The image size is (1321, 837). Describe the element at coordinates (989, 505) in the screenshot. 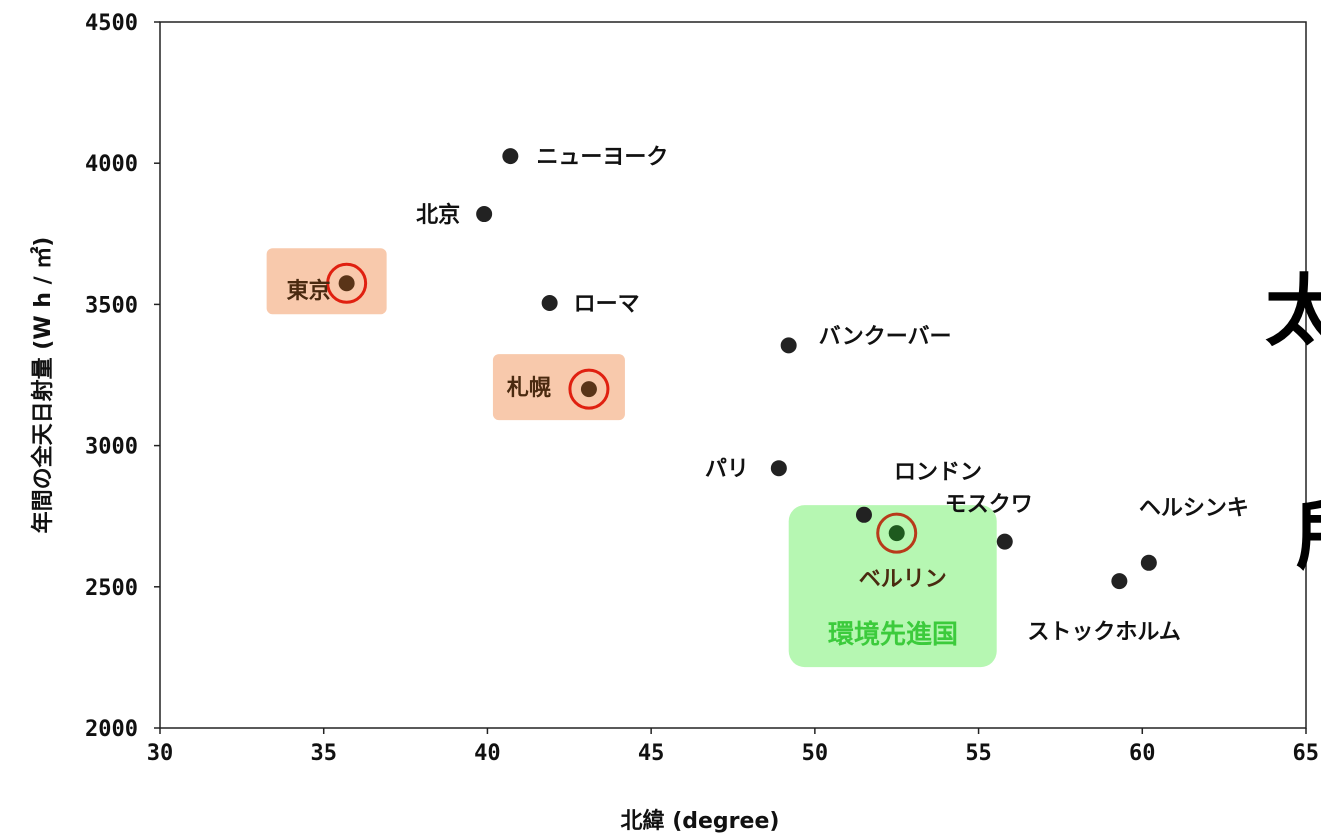

I see `point-label: モスクワ` at that location.